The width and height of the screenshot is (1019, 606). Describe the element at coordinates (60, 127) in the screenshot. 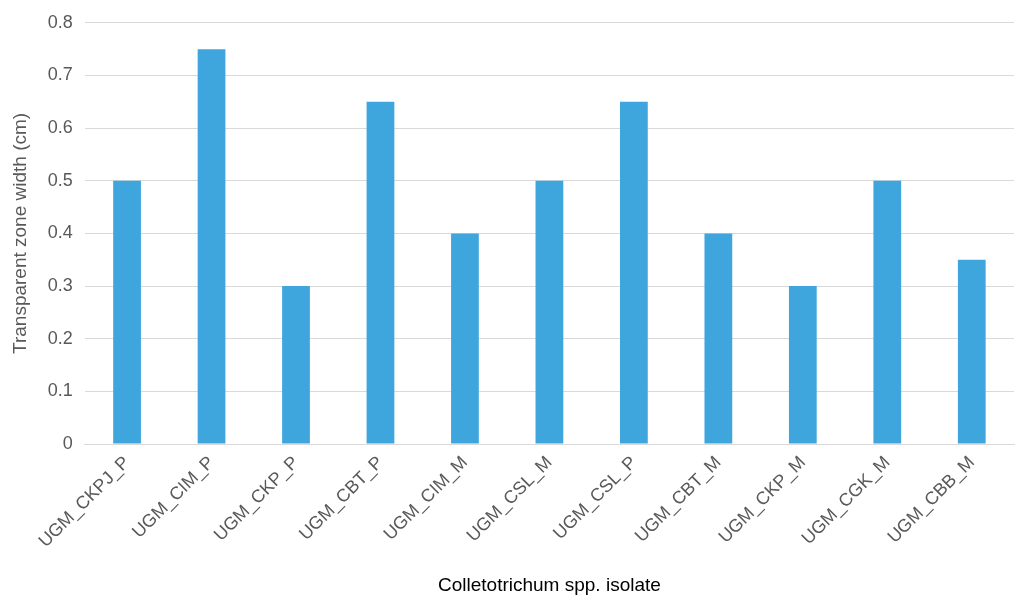

I see `y-tick-label: 0.6` at that location.